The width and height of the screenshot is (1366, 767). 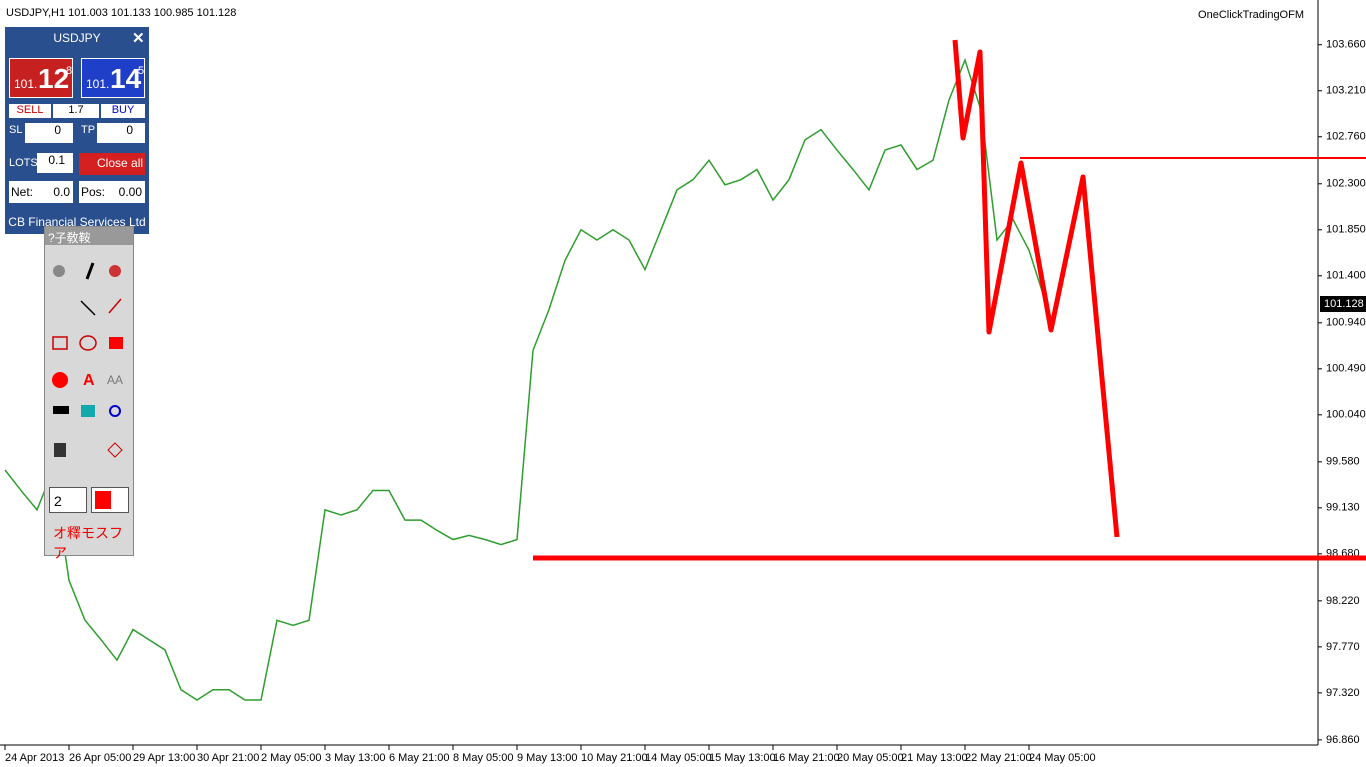 What do you see at coordinates (1343, 601) in the screenshot?
I see `y-tick-label: 98.220` at bounding box center [1343, 601].